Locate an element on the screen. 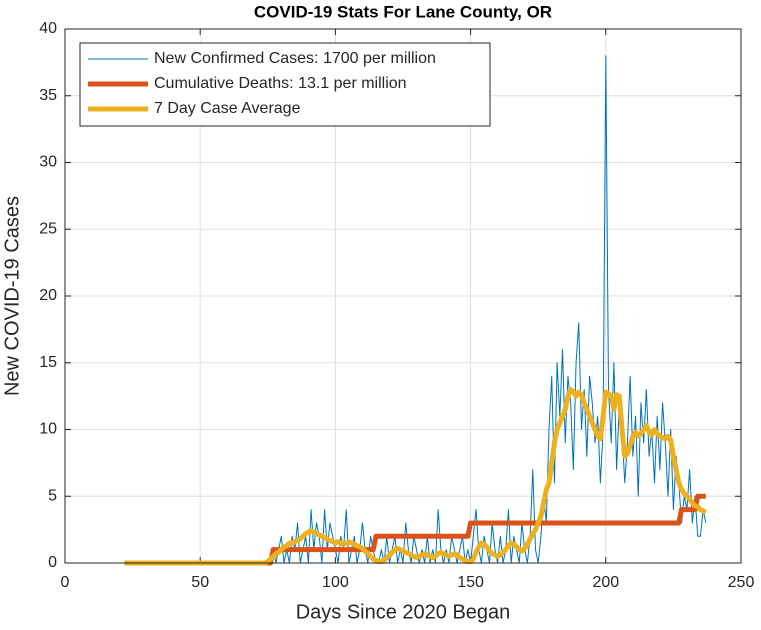  x-tick-label: 150 is located at coordinates (470, 582).